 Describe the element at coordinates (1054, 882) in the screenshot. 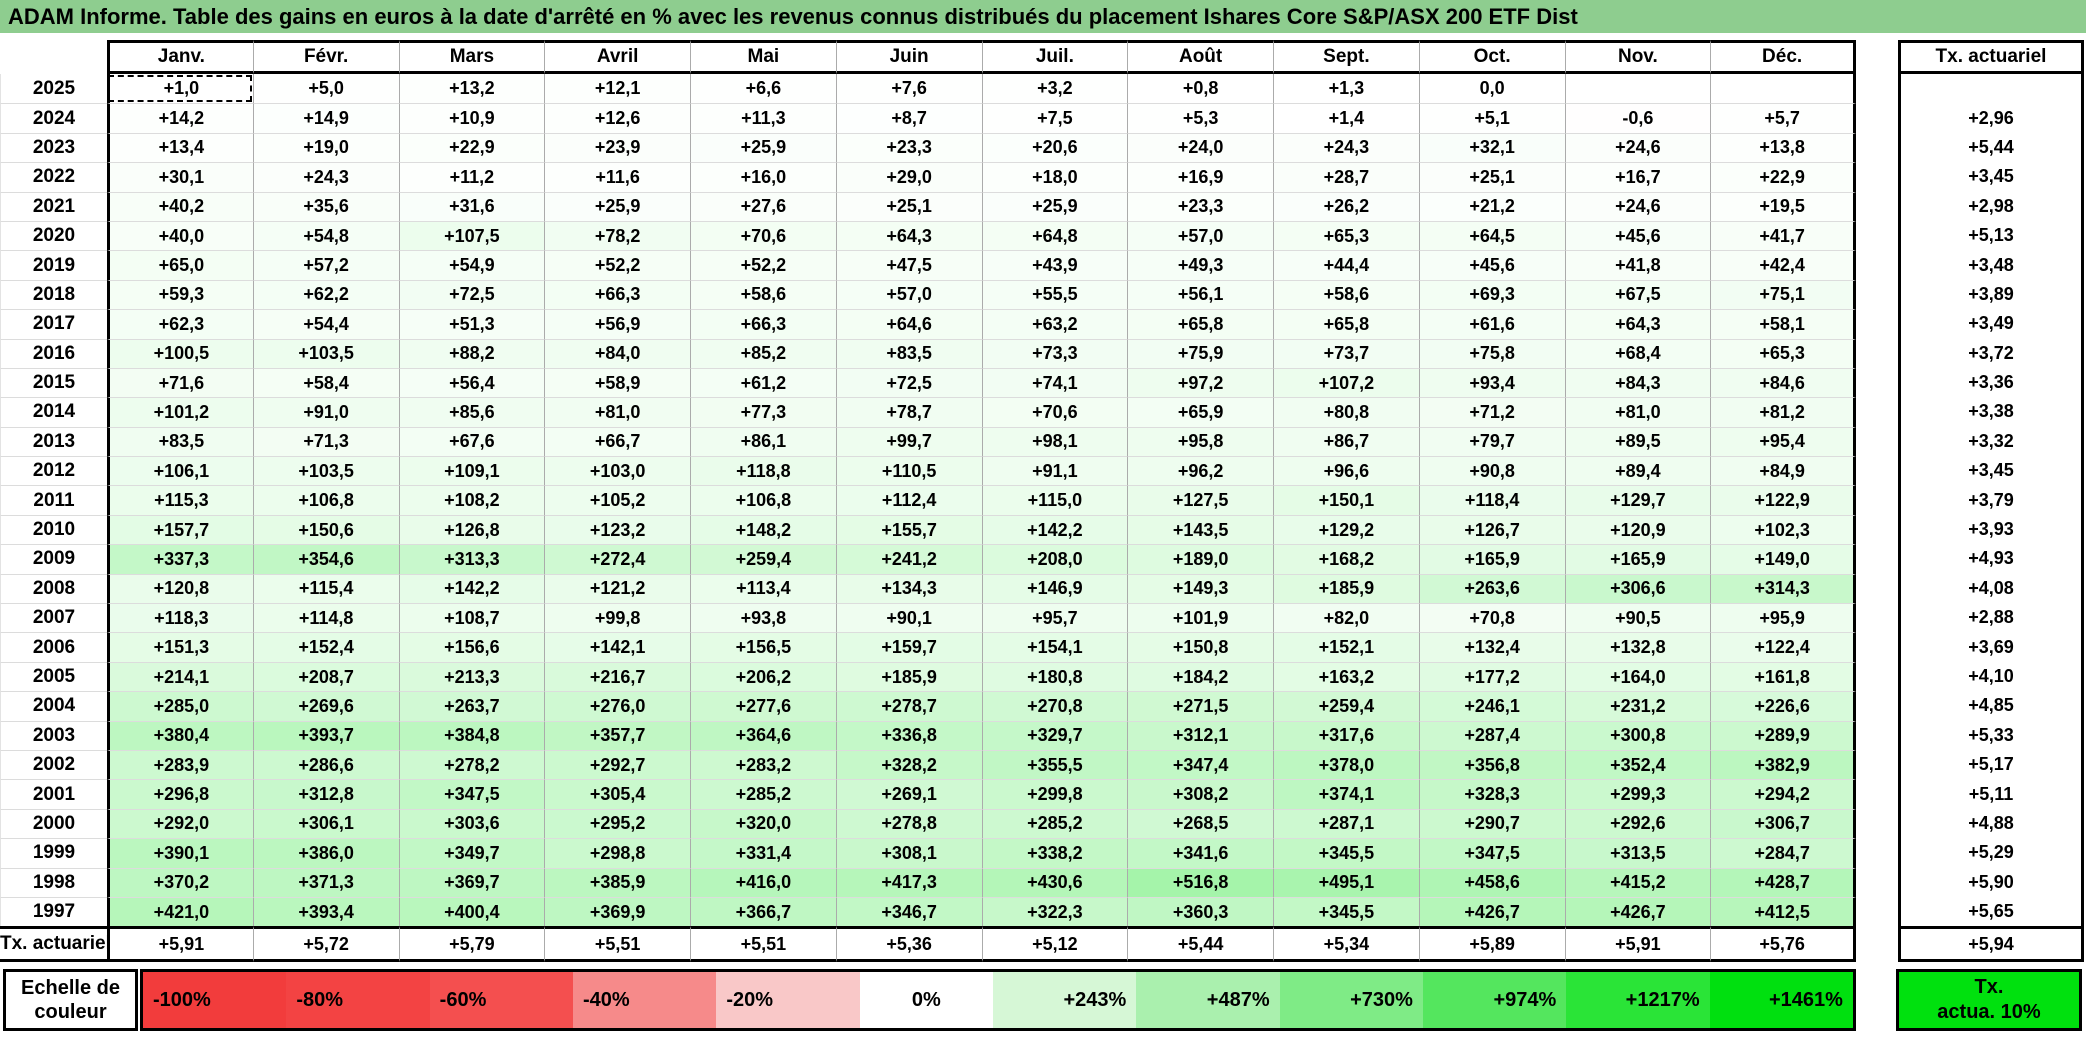

I see `gain-cell: +430,6` at that location.